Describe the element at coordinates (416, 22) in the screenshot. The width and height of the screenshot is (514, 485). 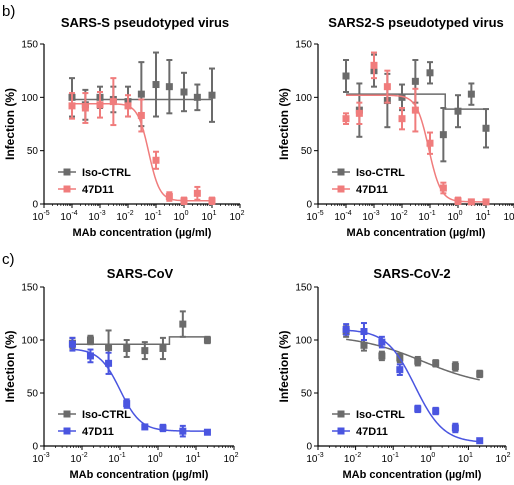
I see `chart-title: SARS2-S pseudotyped virus` at that location.